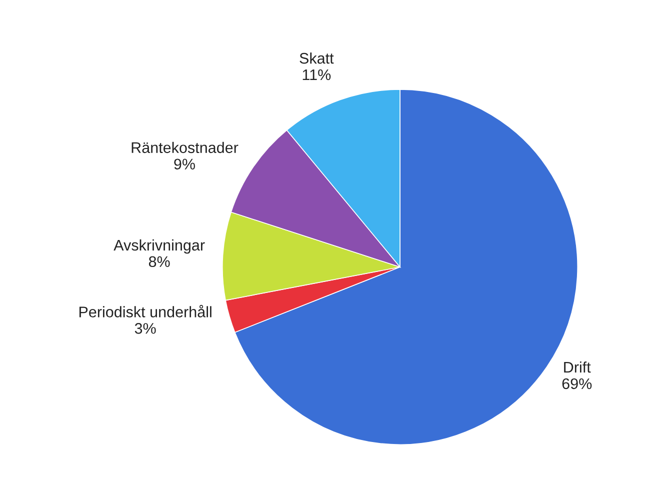  I want to click on data-label: 3%, so click(145, 328).